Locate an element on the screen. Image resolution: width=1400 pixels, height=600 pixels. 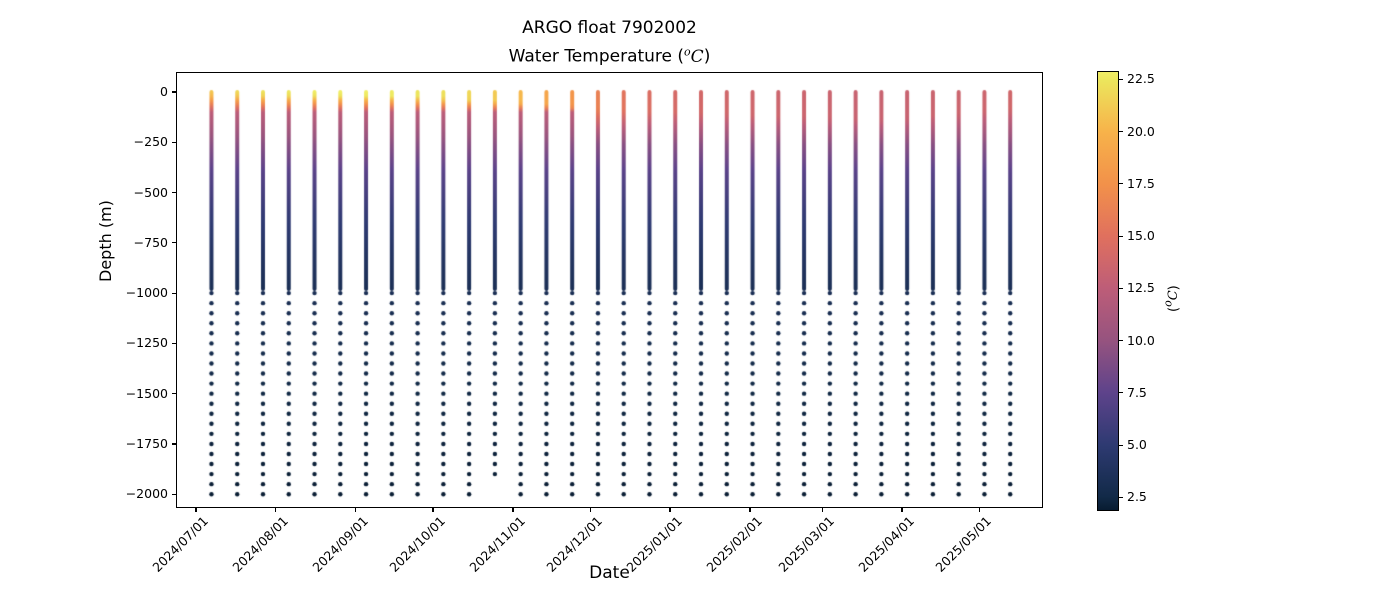
colorbar-tick-label: 20.0 is located at coordinates (1141, 131).